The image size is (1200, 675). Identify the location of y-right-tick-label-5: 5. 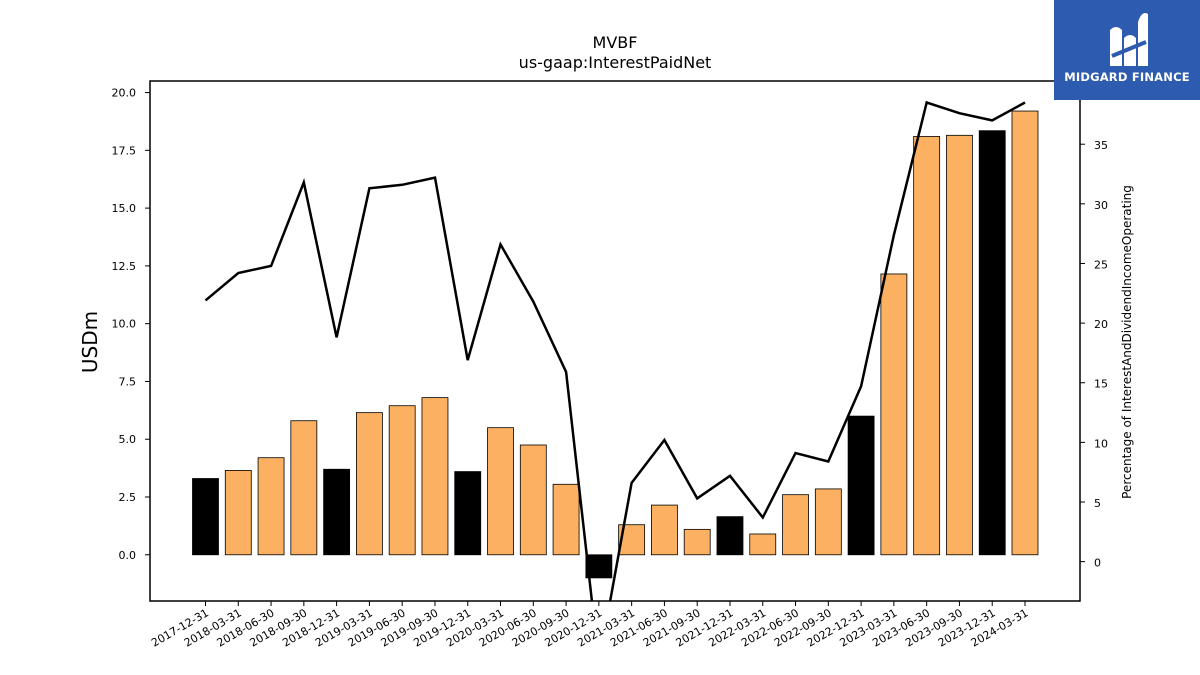
(1097, 503).